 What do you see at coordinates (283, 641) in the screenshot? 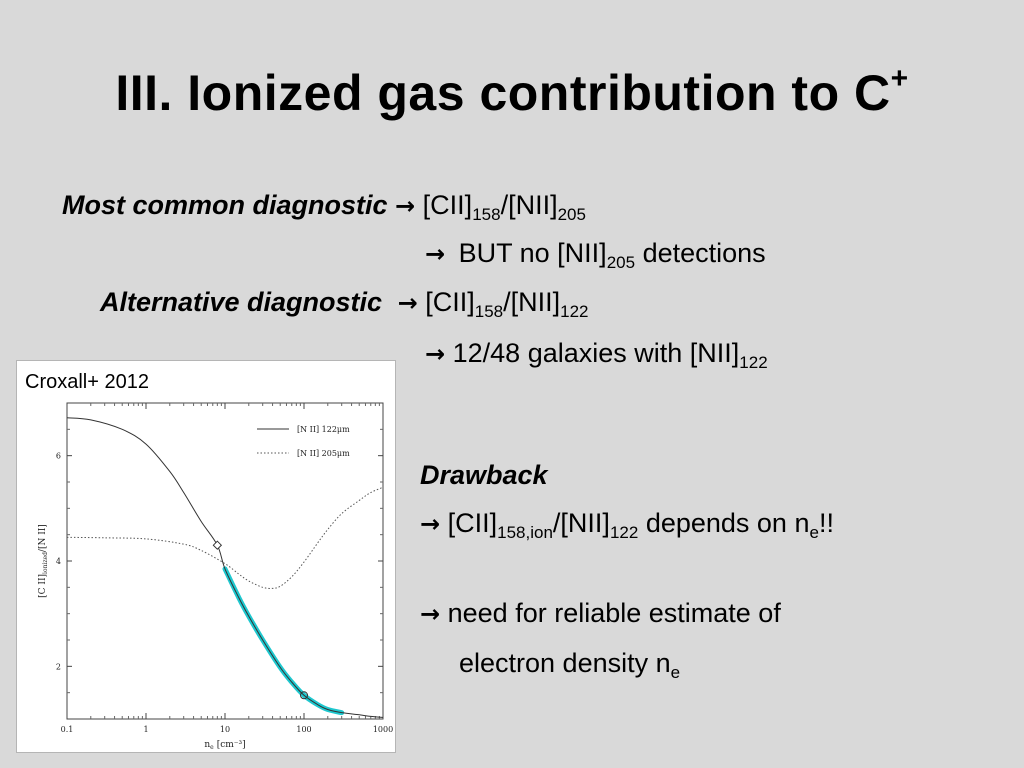
I see `highlight-range` at bounding box center [283, 641].